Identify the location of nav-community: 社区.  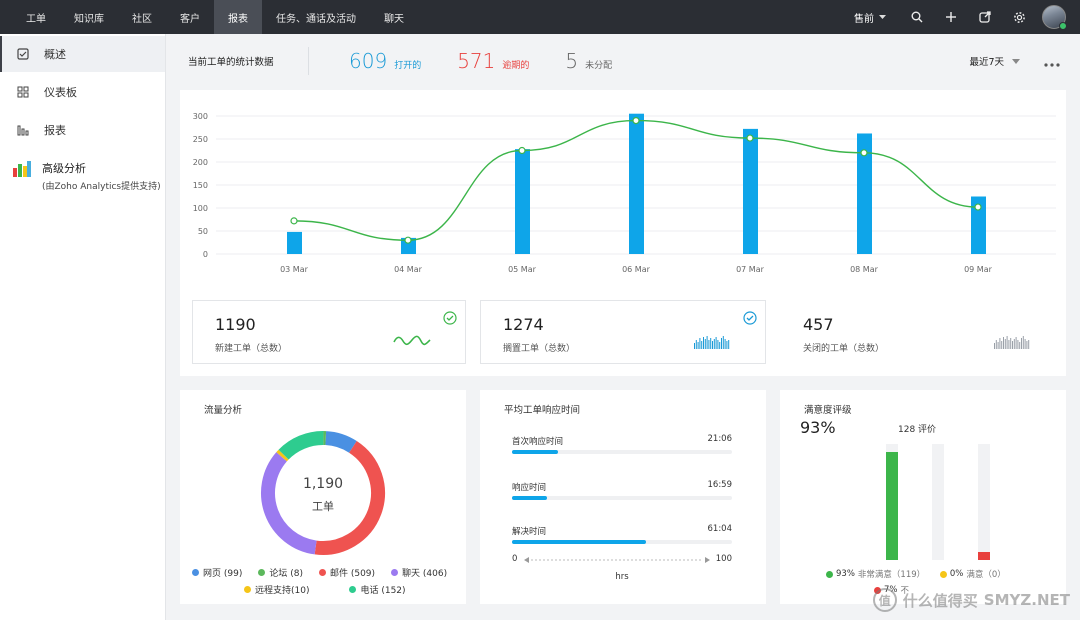
(142, 19).